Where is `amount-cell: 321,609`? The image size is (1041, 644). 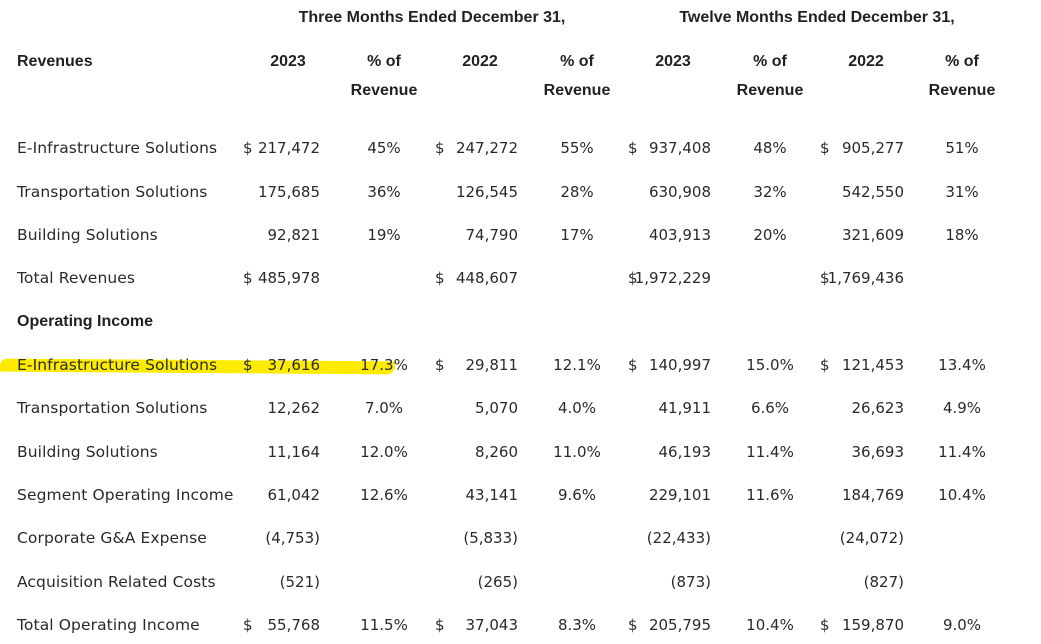 amount-cell: 321,609 is located at coordinates (872, 235).